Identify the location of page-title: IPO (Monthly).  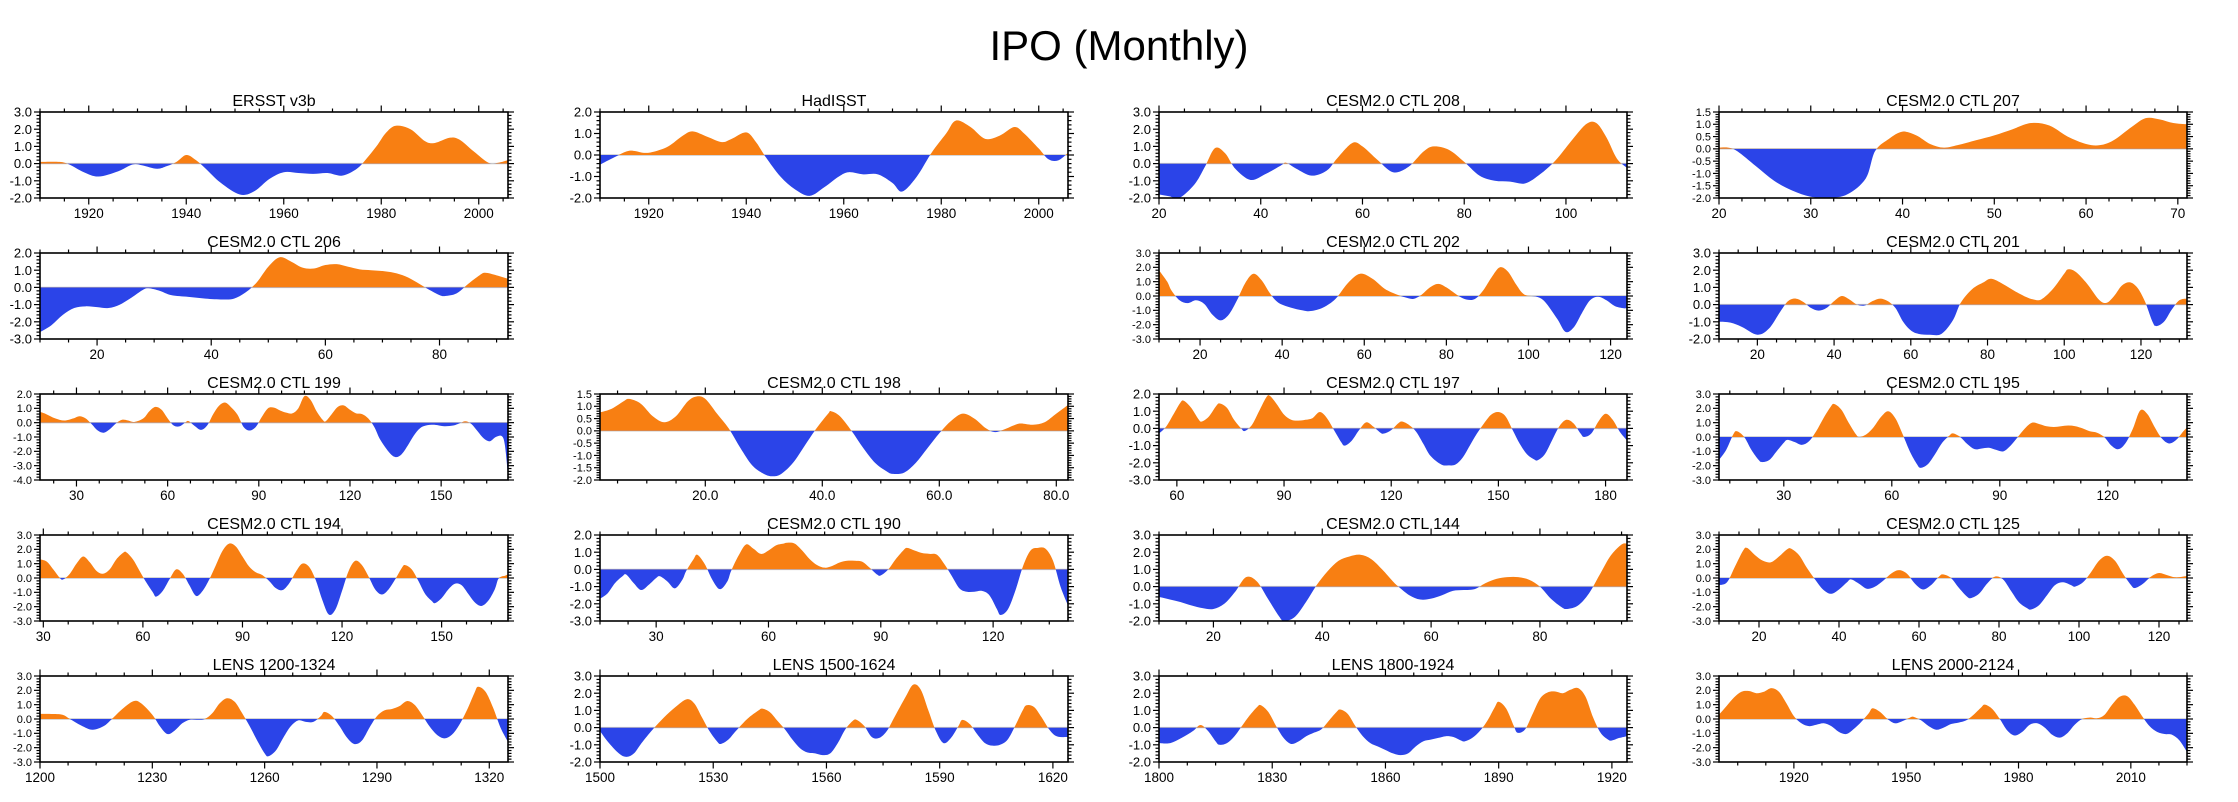
(1119, 45).